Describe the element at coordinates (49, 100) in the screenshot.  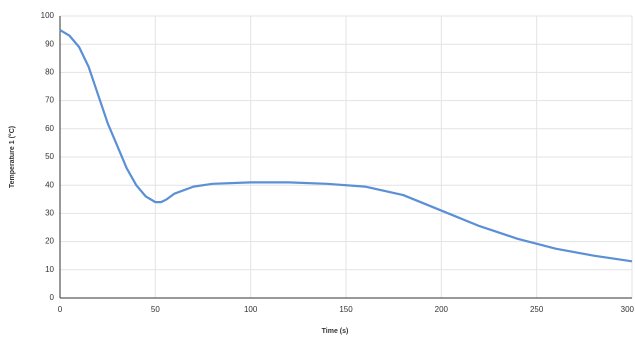
I see `y-tick-label: 70` at that location.